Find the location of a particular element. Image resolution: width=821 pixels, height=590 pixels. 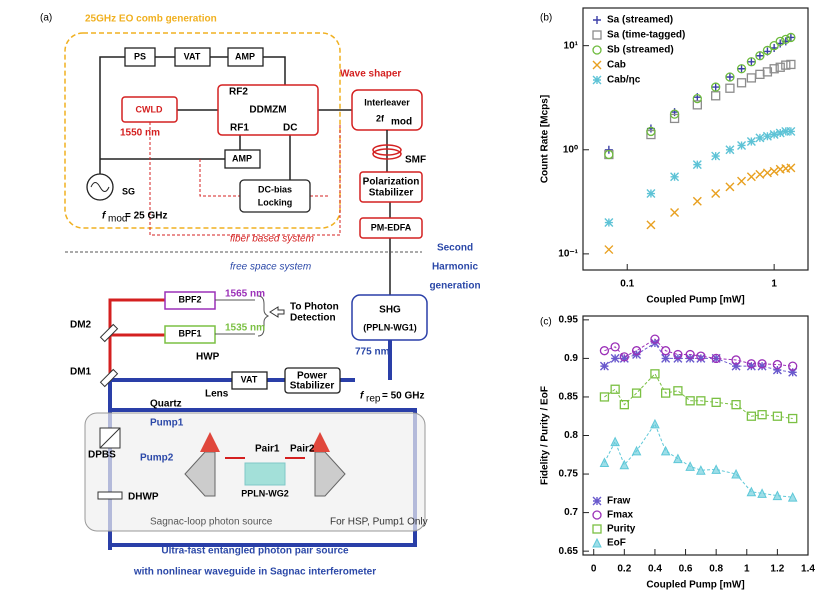

box-label: BPF2 is located at coordinates (189, 299).